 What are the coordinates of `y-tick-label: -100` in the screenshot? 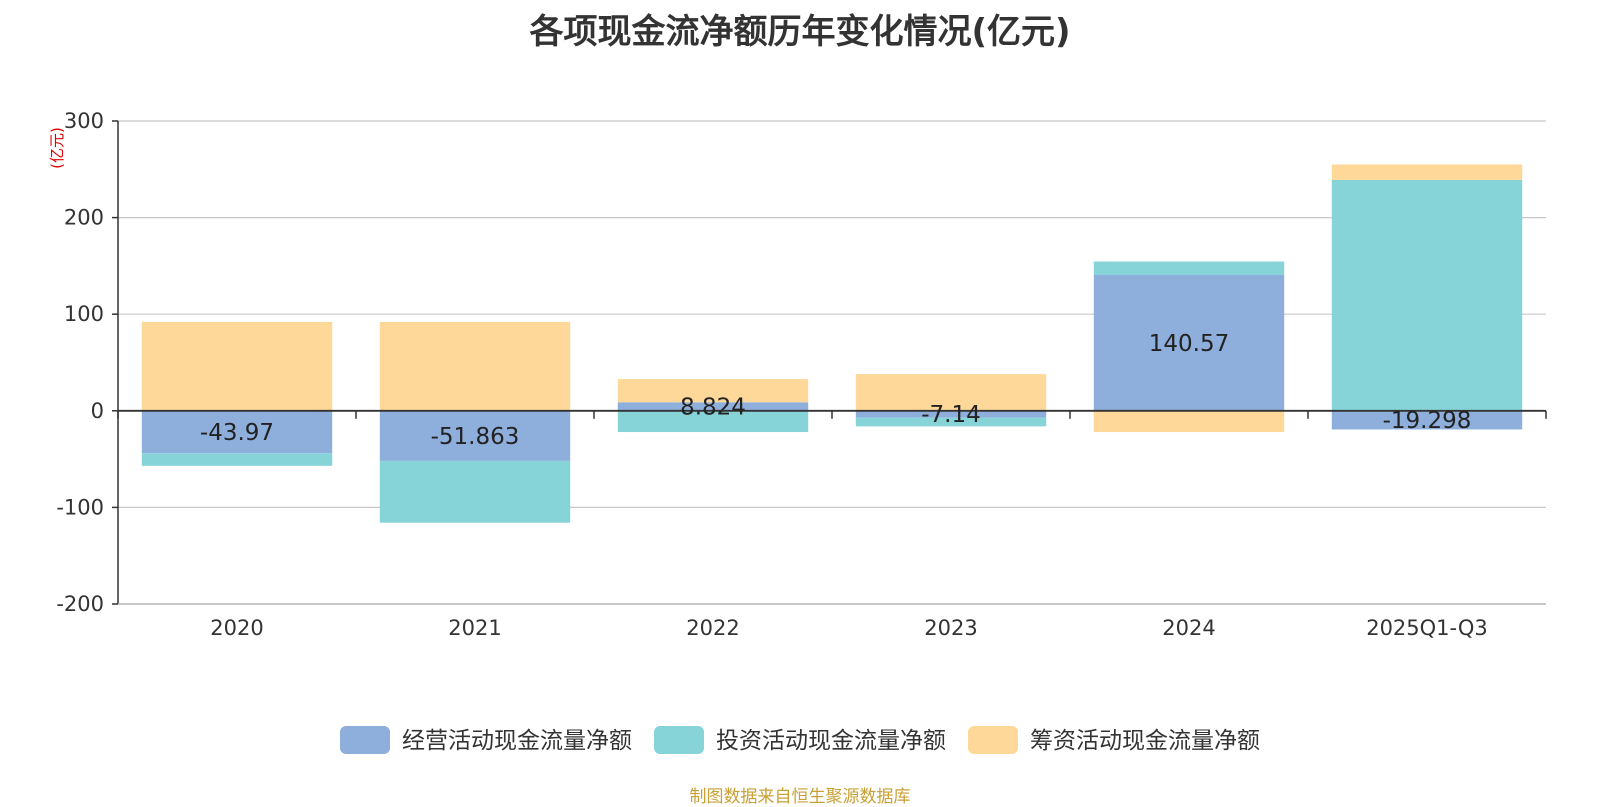 It's located at (80, 507).